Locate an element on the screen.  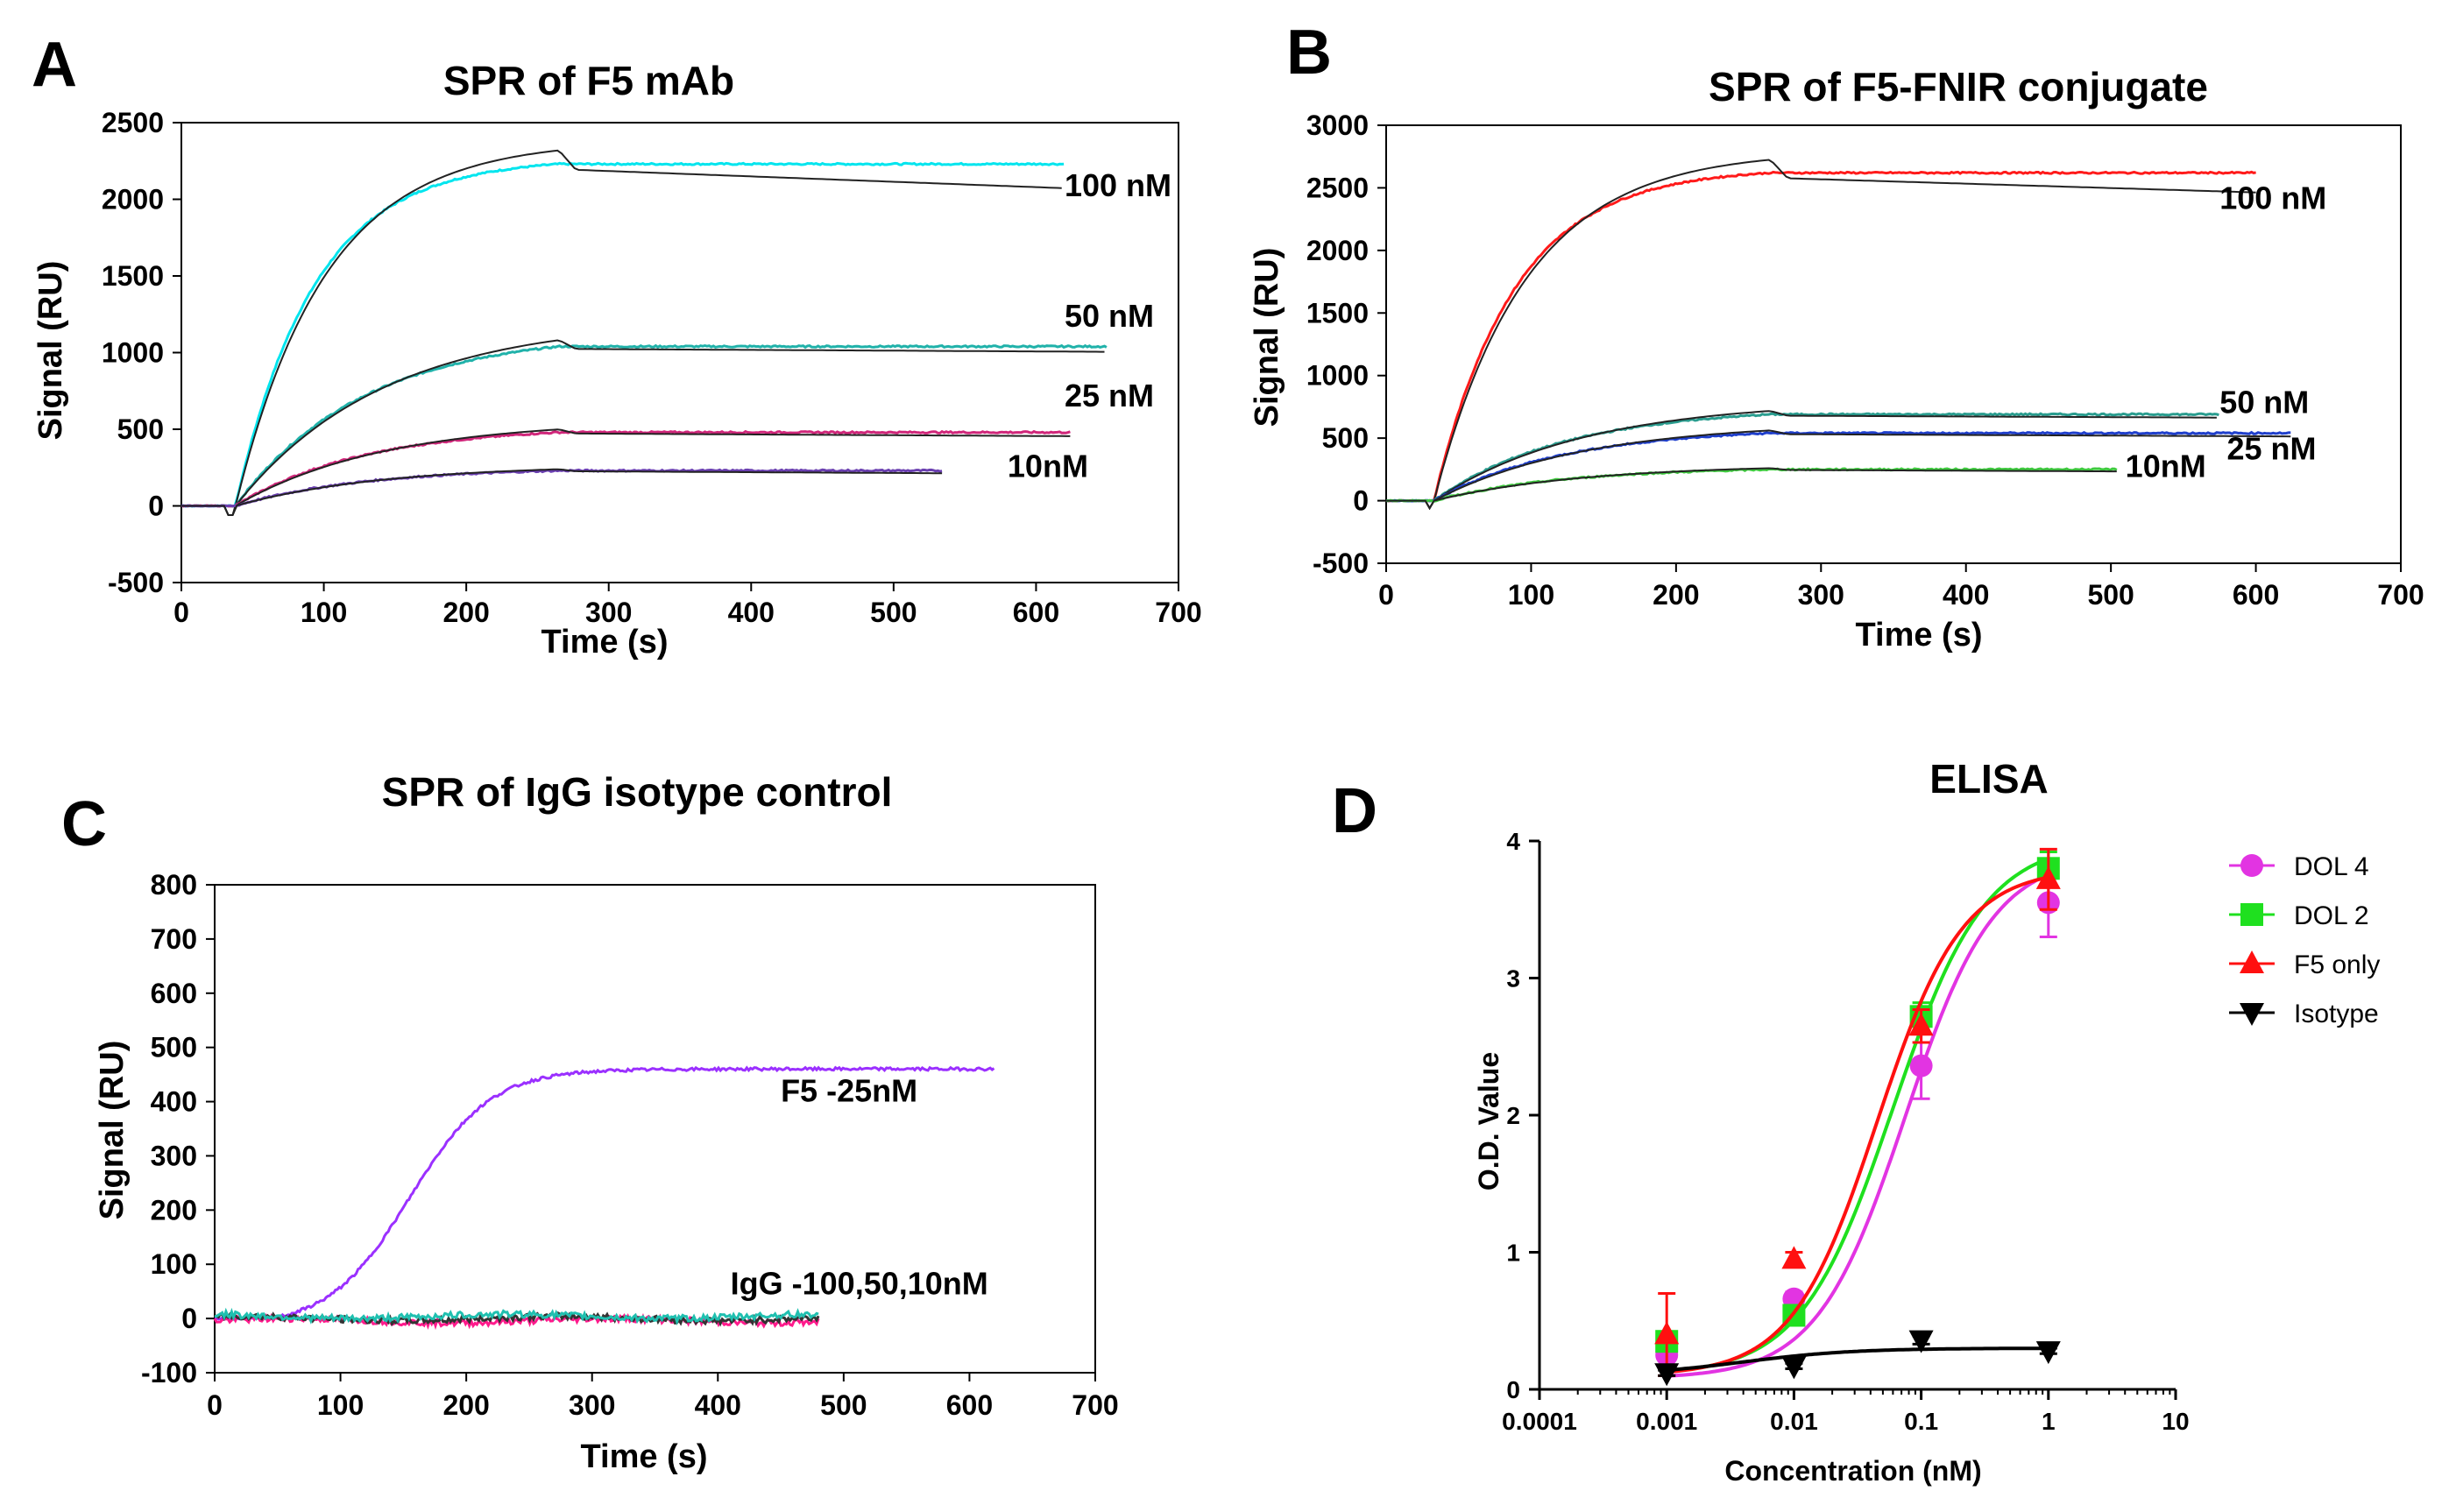
panel-c-letter: C is located at coordinates (84, 824).